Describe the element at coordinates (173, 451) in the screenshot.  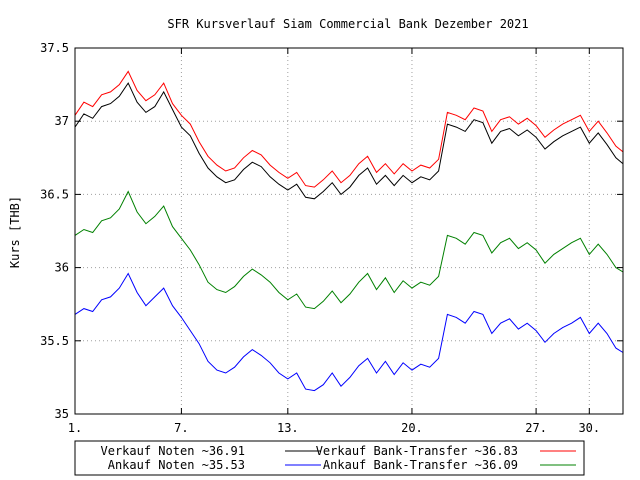
I see `legend-label: Verkauf Noten ~36.91` at that location.